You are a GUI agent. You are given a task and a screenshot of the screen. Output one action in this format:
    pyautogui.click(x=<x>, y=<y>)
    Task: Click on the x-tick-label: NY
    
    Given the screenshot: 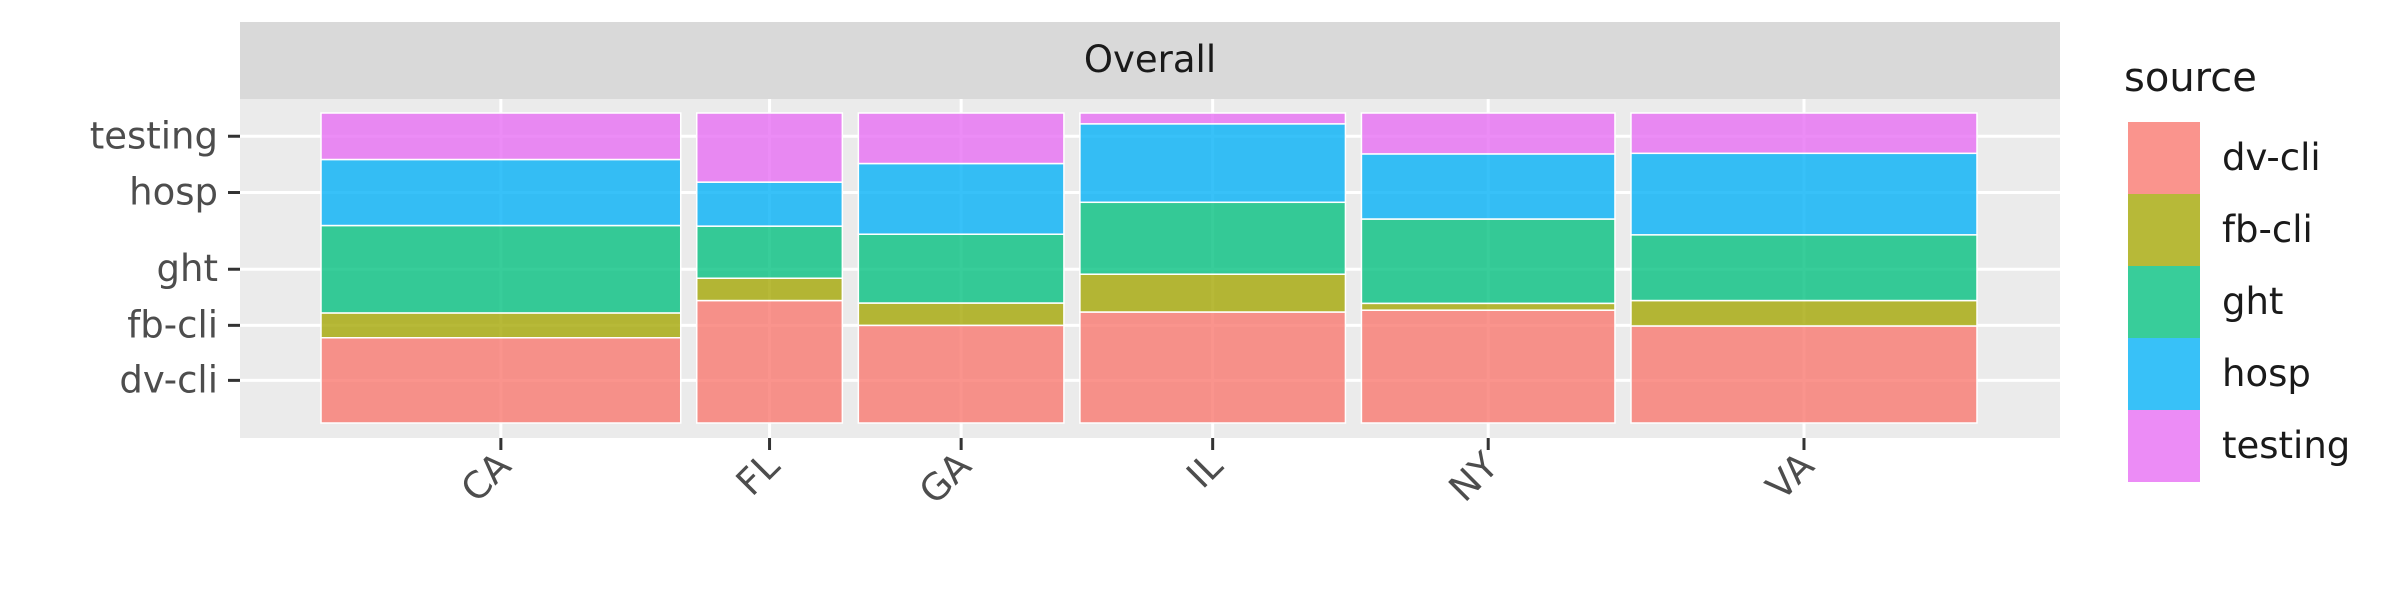 What is the action you would take?
    pyautogui.click(x=1474, y=477)
    